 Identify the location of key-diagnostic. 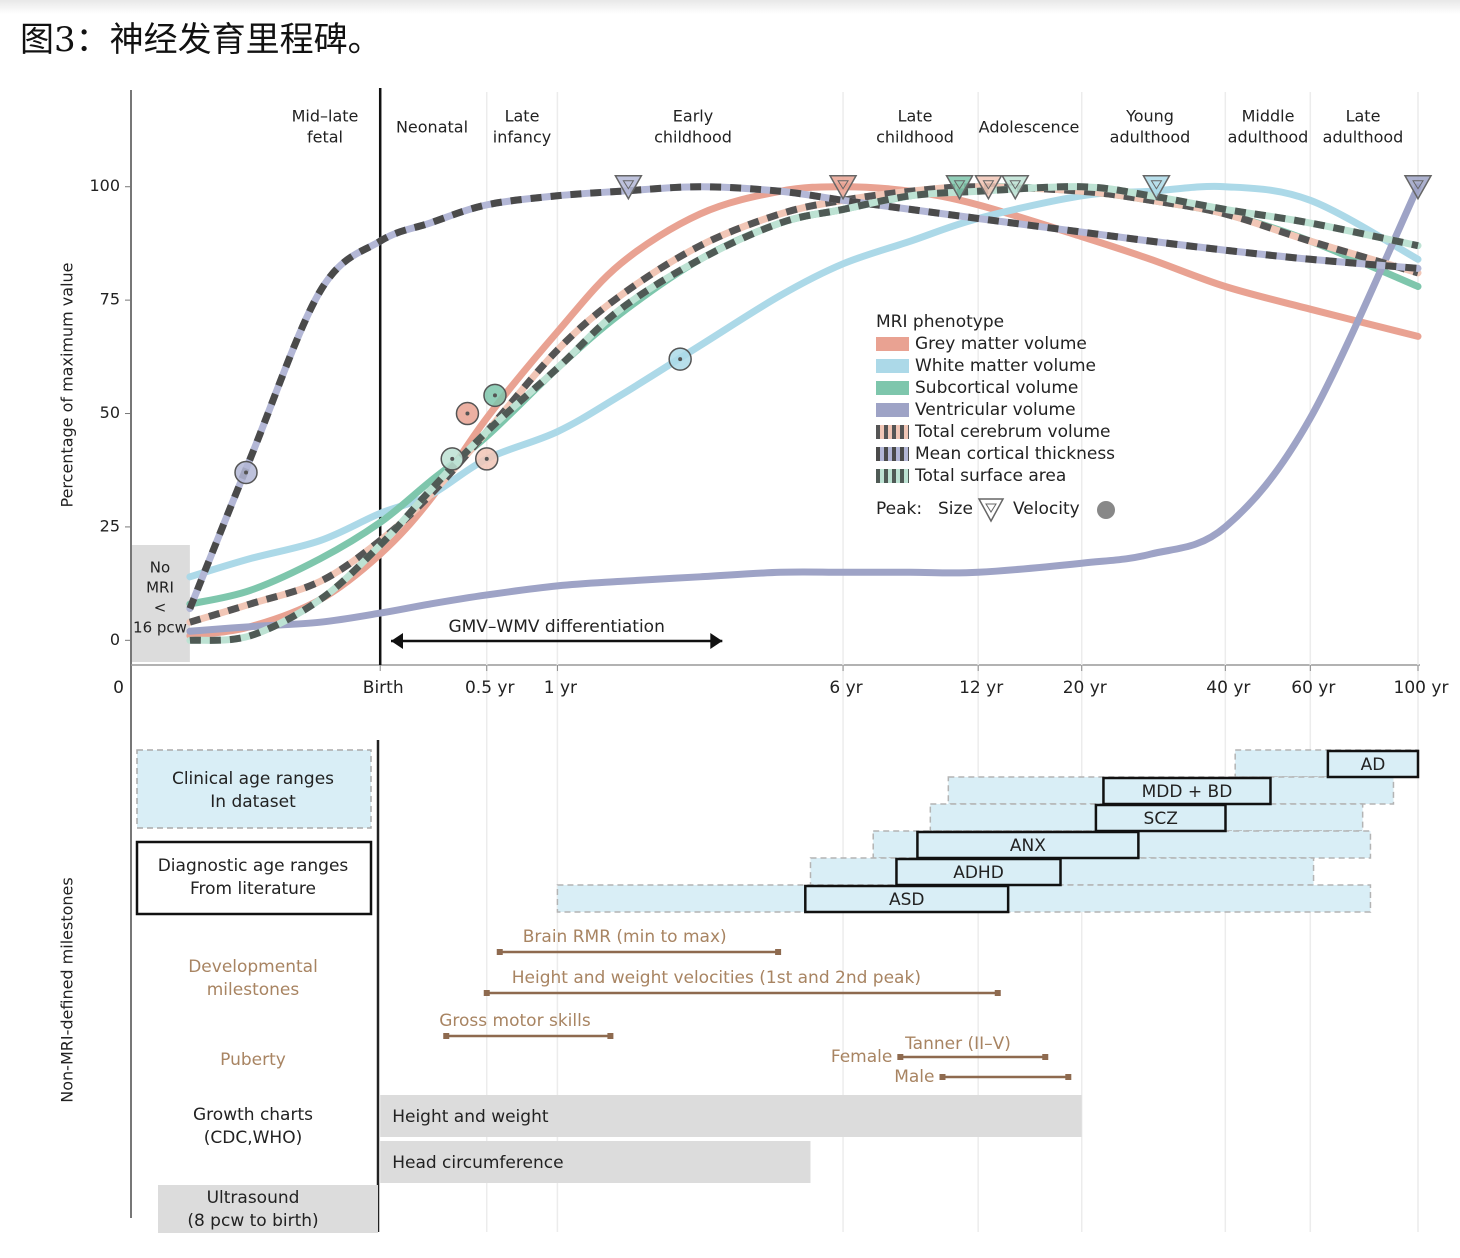
(254, 878).